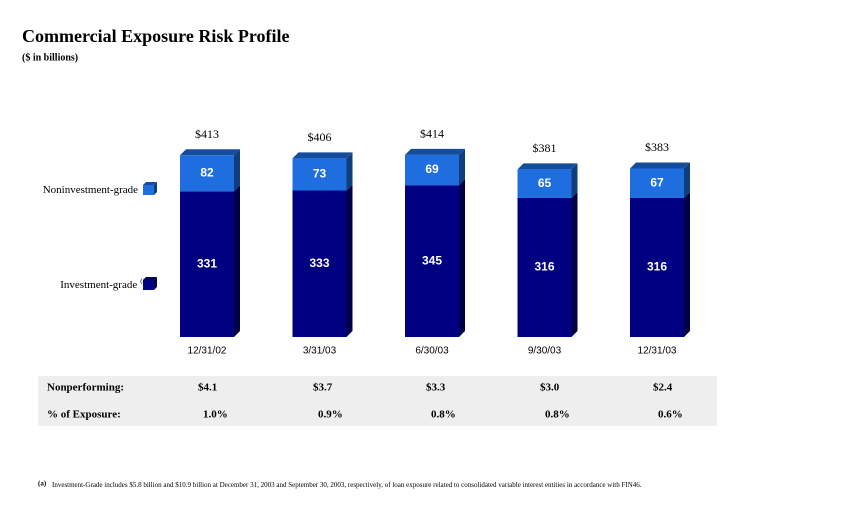 Image resolution: width=864 pixels, height=511 pixels. I want to click on table-cell: $2.4, so click(663, 388).